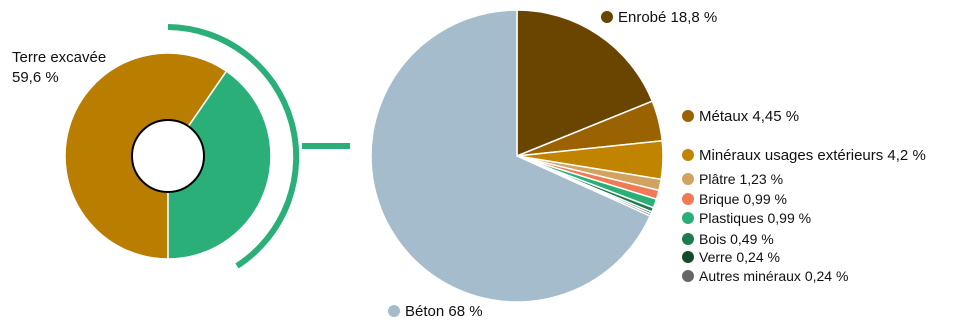 Image resolution: width=957 pixels, height=322 pixels. Describe the element at coordinates (688, 239) in the screenshot. I see `legend-swatch-bois` at that location.